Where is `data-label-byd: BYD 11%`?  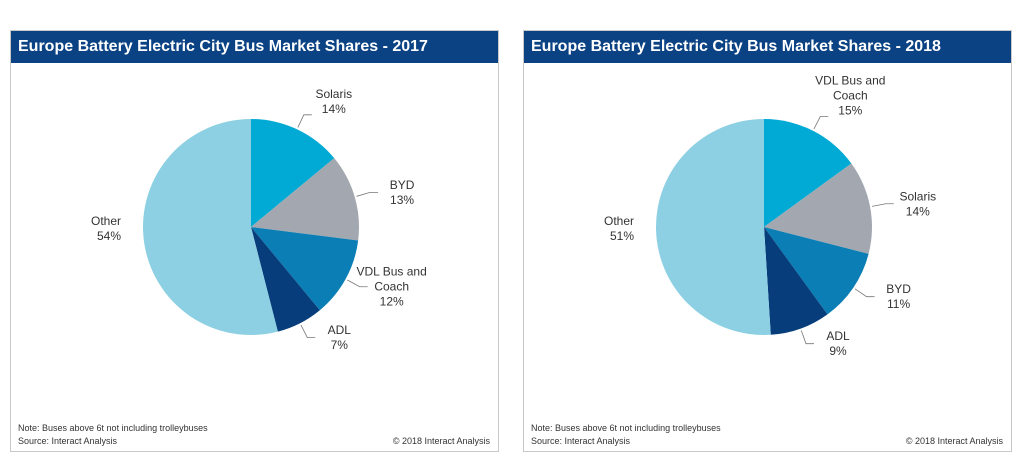
data-label-byd: BYD 11% is located at coordinates (898, 296).